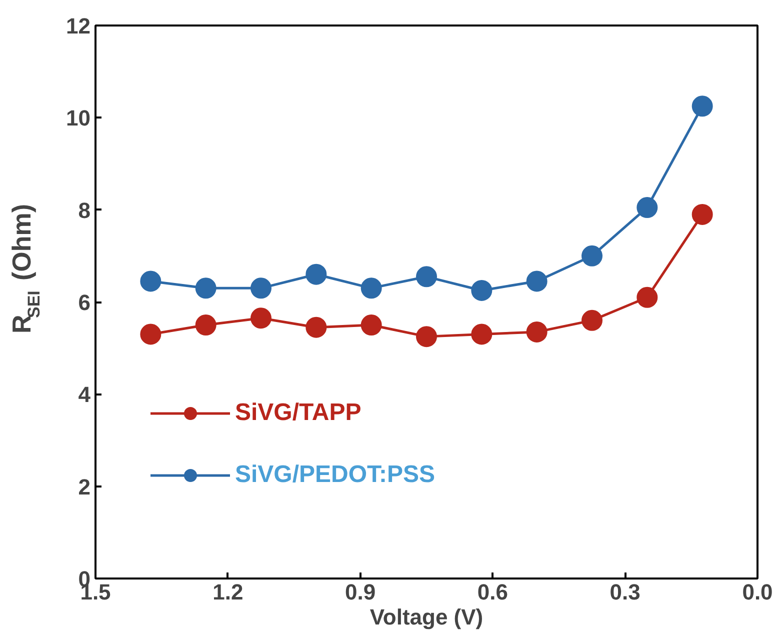 This screenshot has height=632, width=777. I want to click on y-axis-title: RSEI (Ohm), so click(25, 269).